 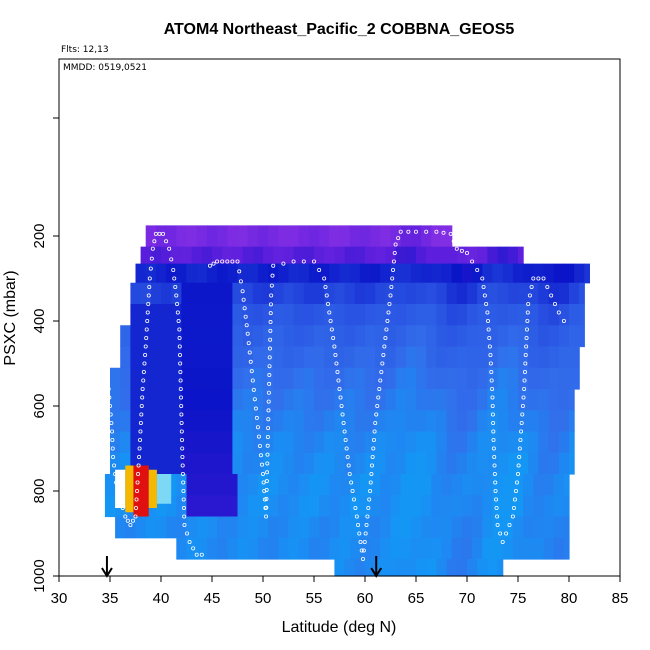 What do you see at coordinates (620, 598) in the screenshot?
I see `x-tick-label: 85` at bounding box center [620, 598].